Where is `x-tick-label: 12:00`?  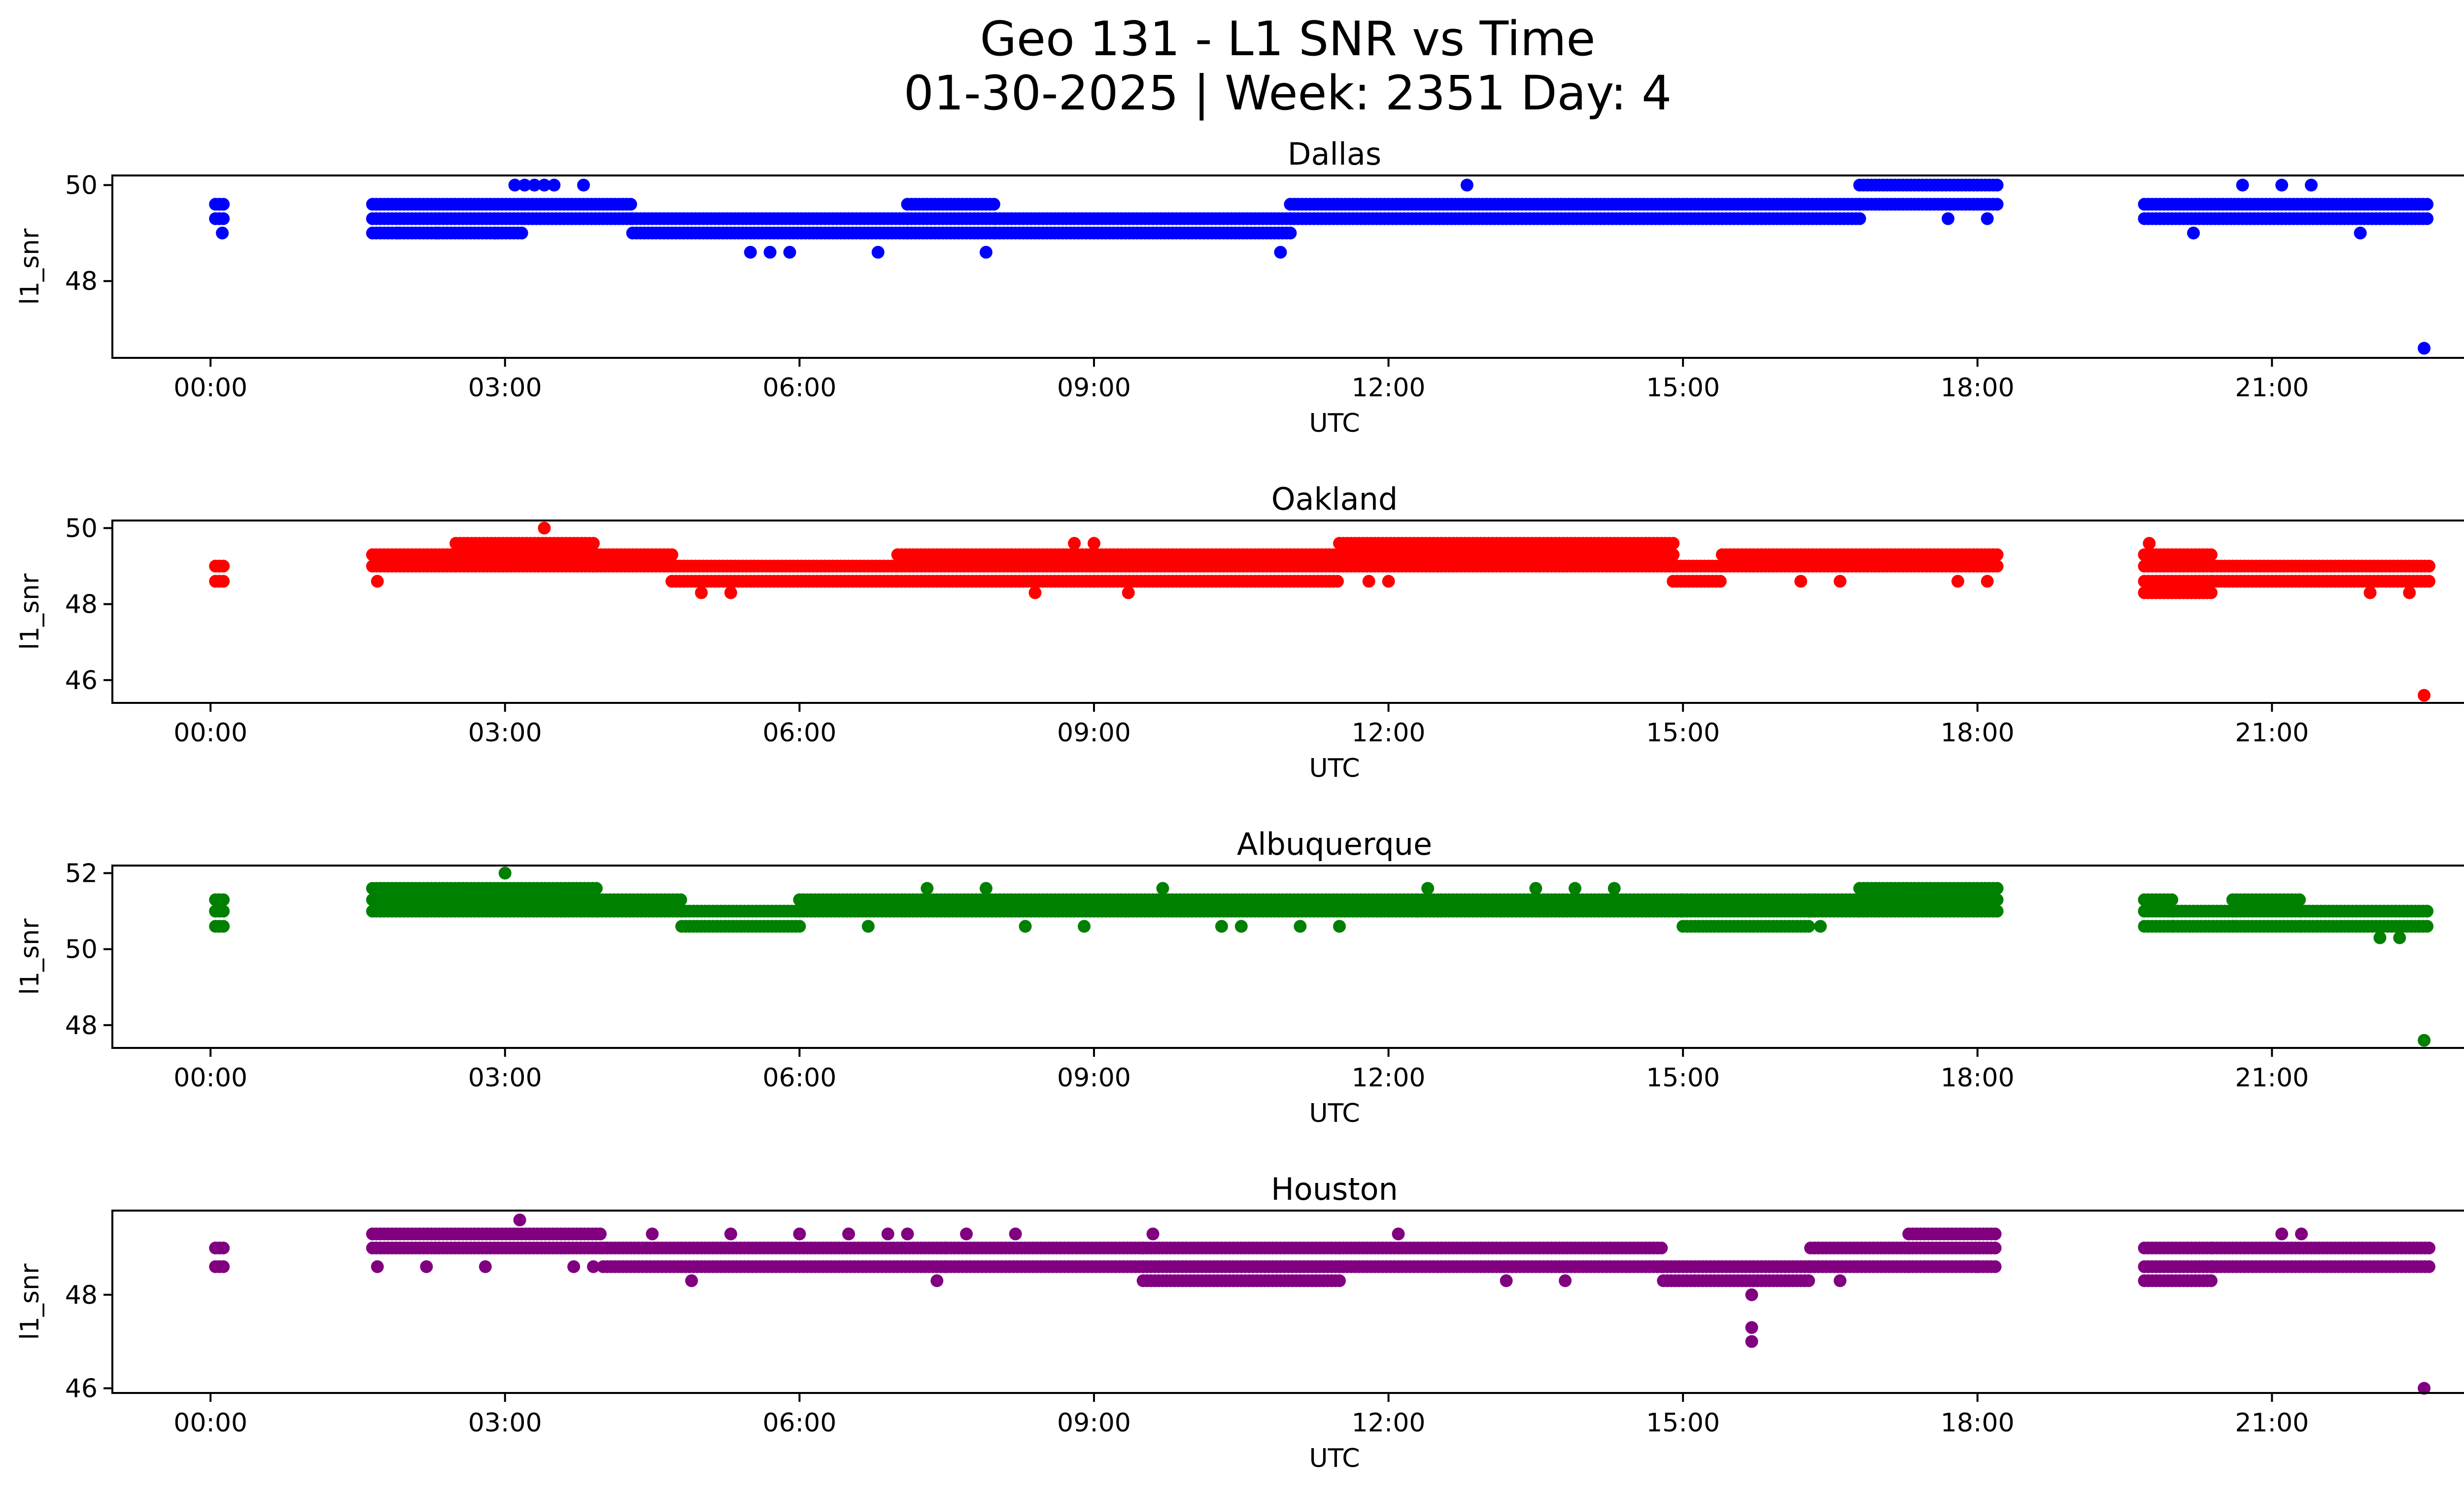 x-tick-label: 12:00 is located at coordinates (1389, 1423).